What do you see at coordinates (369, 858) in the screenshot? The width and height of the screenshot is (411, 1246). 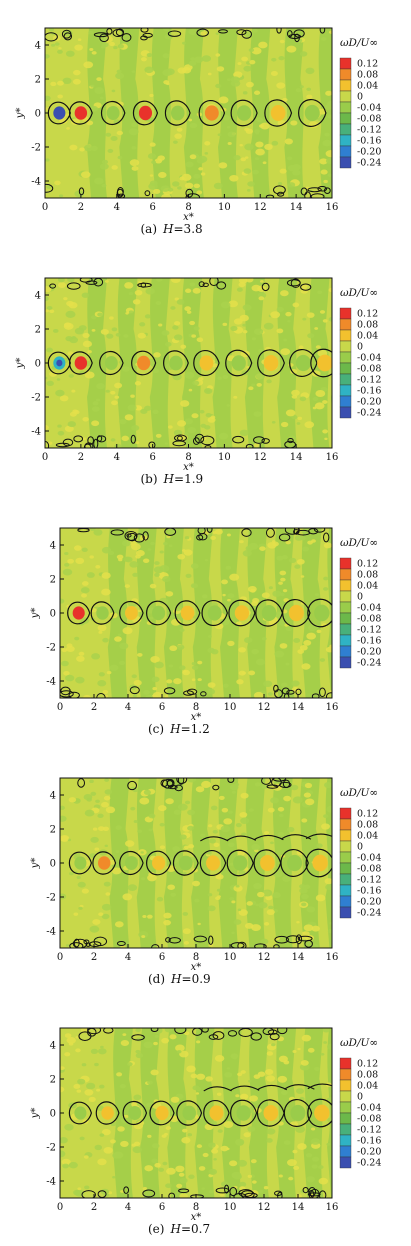 I see `colorbar-label: -0.04` at bounding box center [369, 858].